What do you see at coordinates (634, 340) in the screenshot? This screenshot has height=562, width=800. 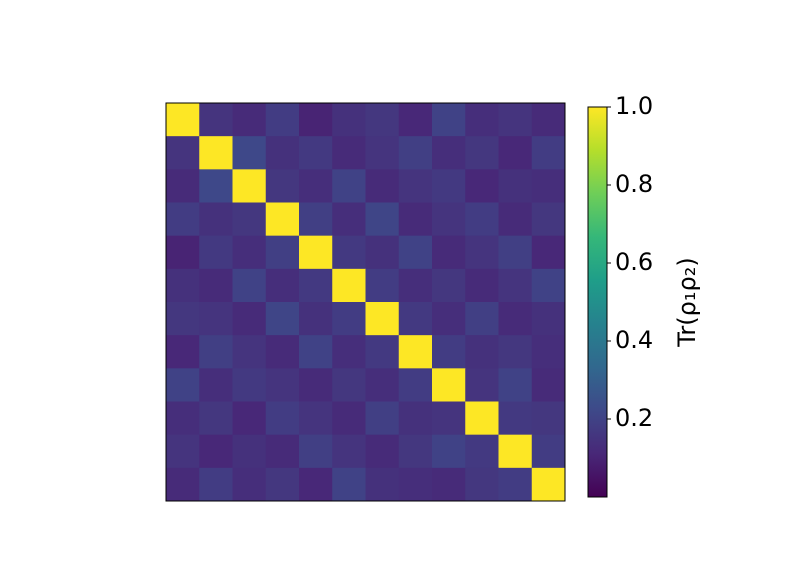 I see `colorbar-tick-label: 0.4` at bounding box center [634, 340].